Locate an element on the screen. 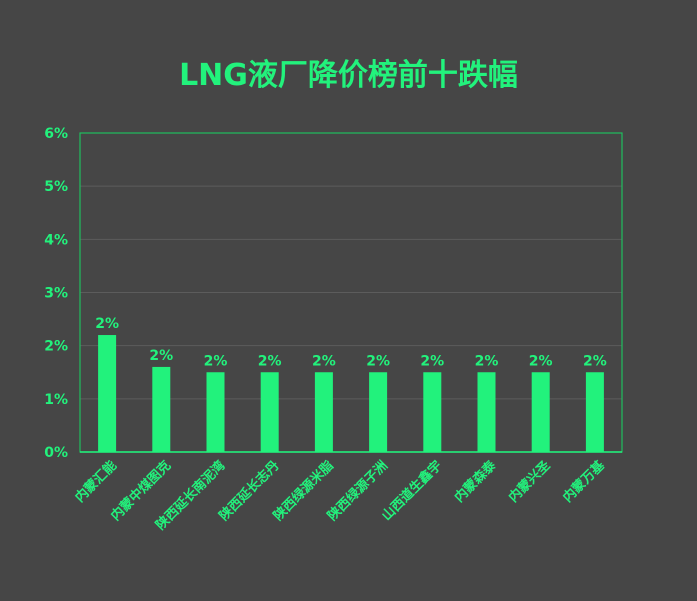 The height and width of the screenshot is (601, 697). y-tick-label: 5% is located at coordinates (56, 187).